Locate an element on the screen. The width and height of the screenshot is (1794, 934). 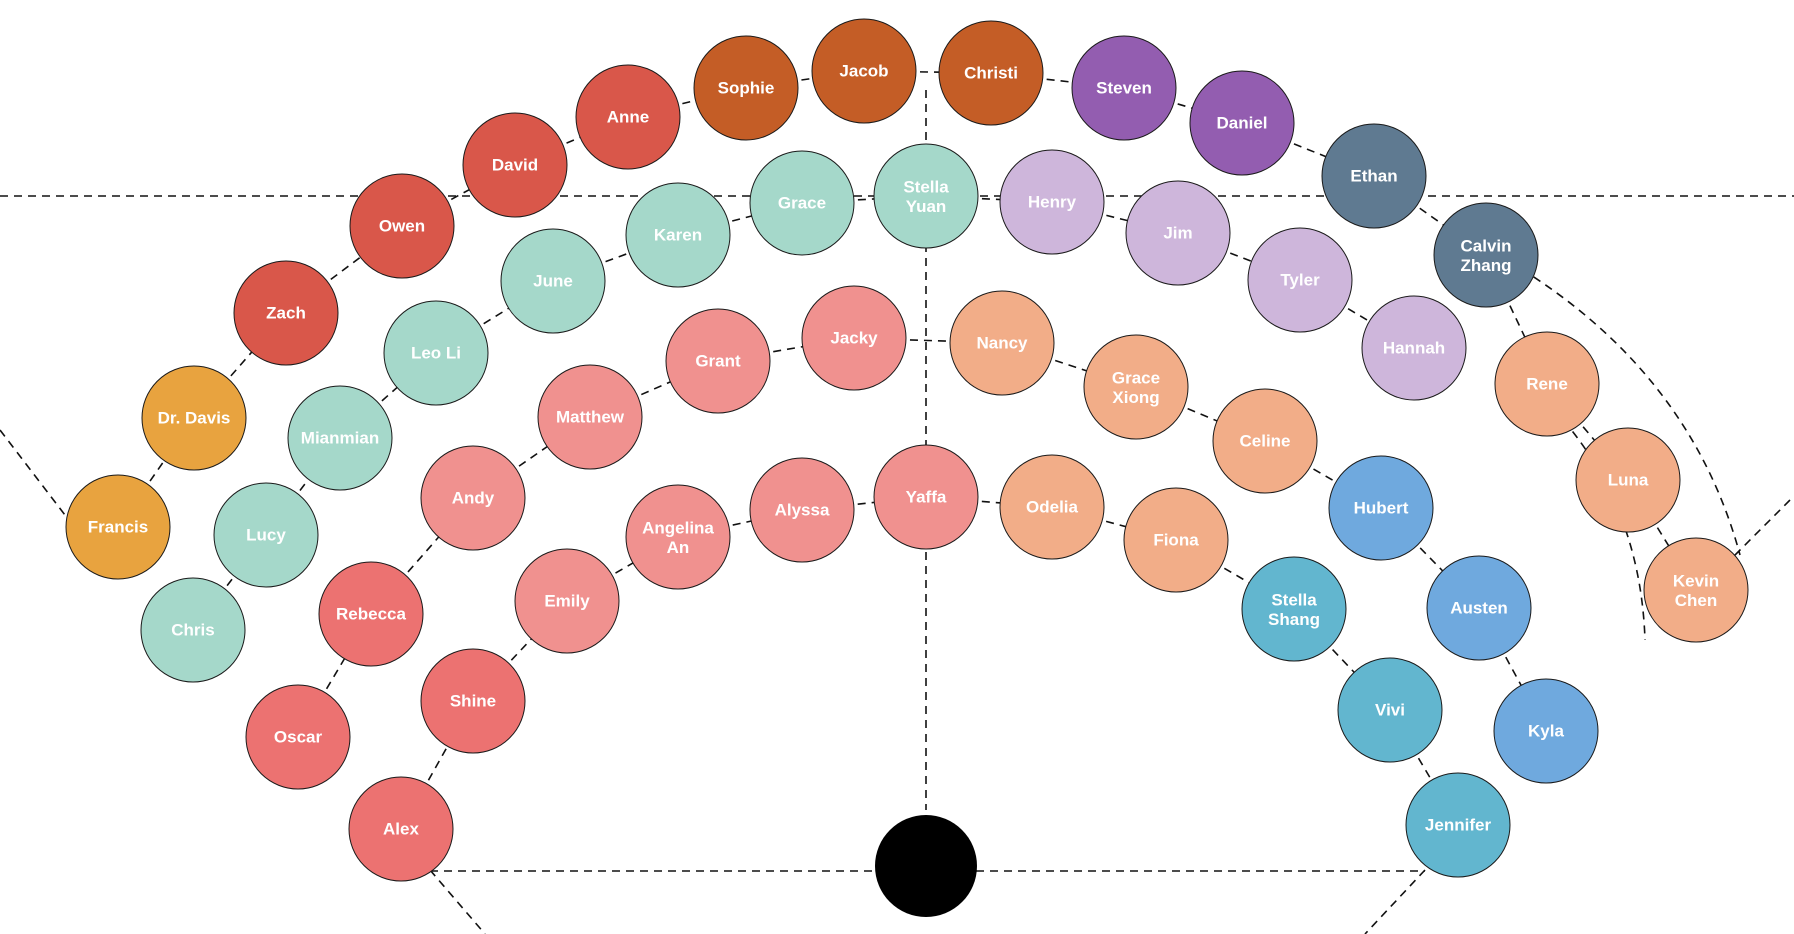
seat-leo-li: Leo Li is located at coordinates (436, 353).